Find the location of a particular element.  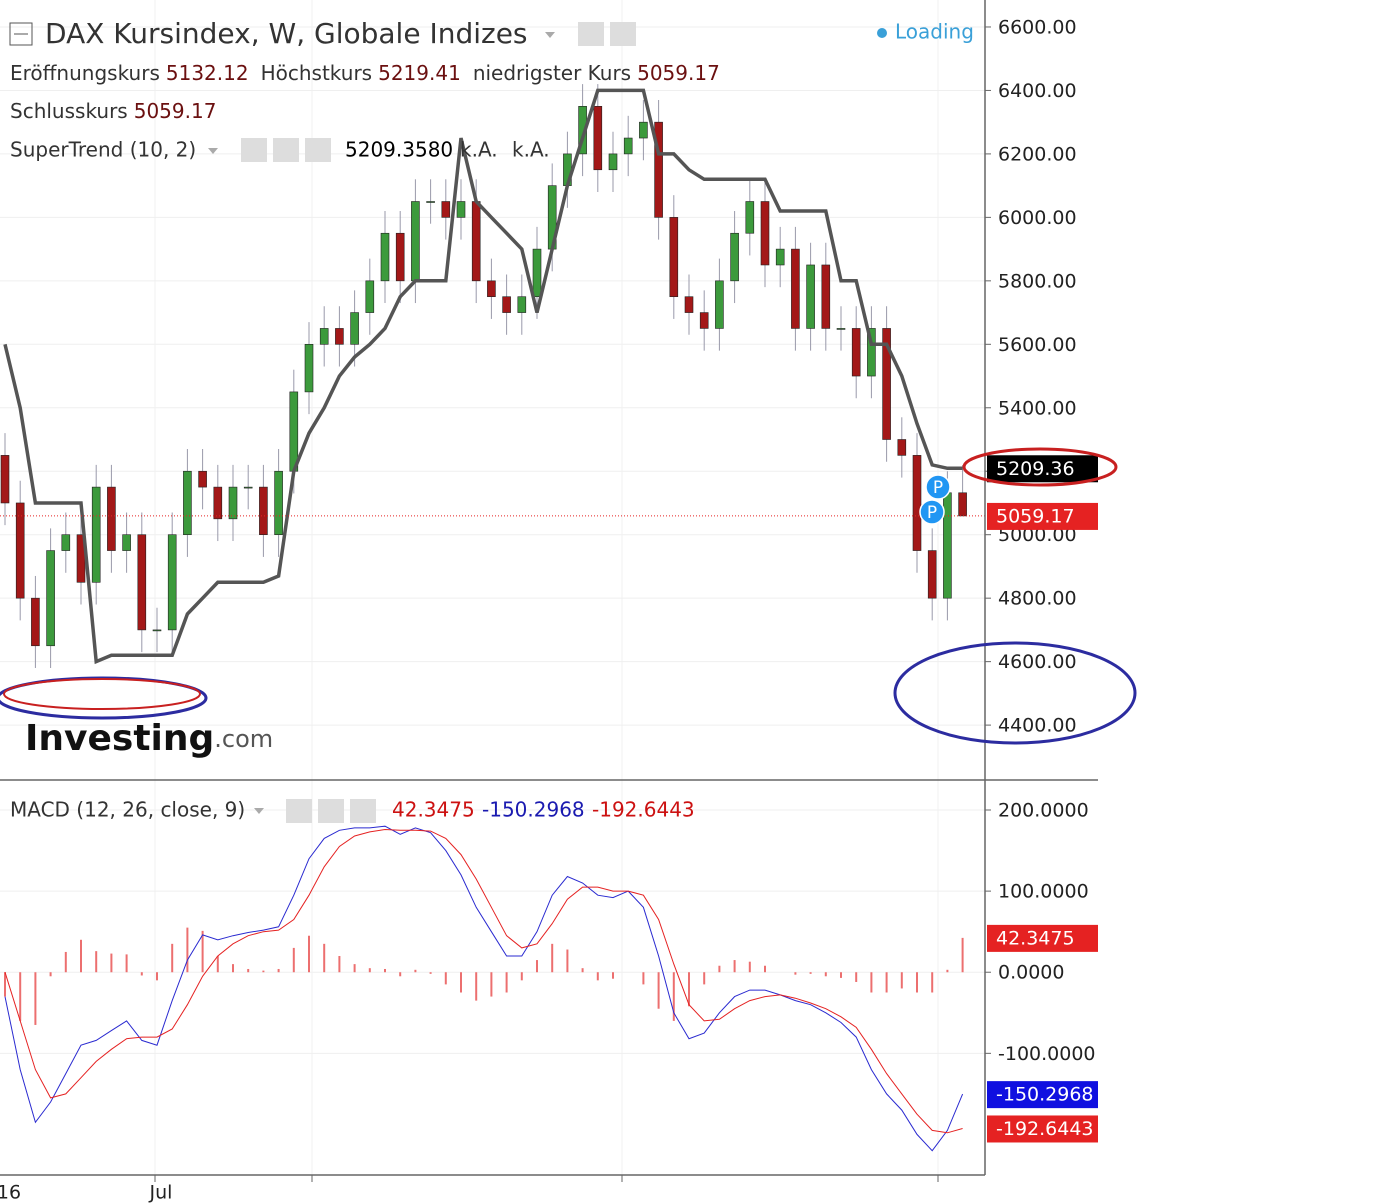

y-tick-label: 4400.00 is located at coordinates (1037, 726).